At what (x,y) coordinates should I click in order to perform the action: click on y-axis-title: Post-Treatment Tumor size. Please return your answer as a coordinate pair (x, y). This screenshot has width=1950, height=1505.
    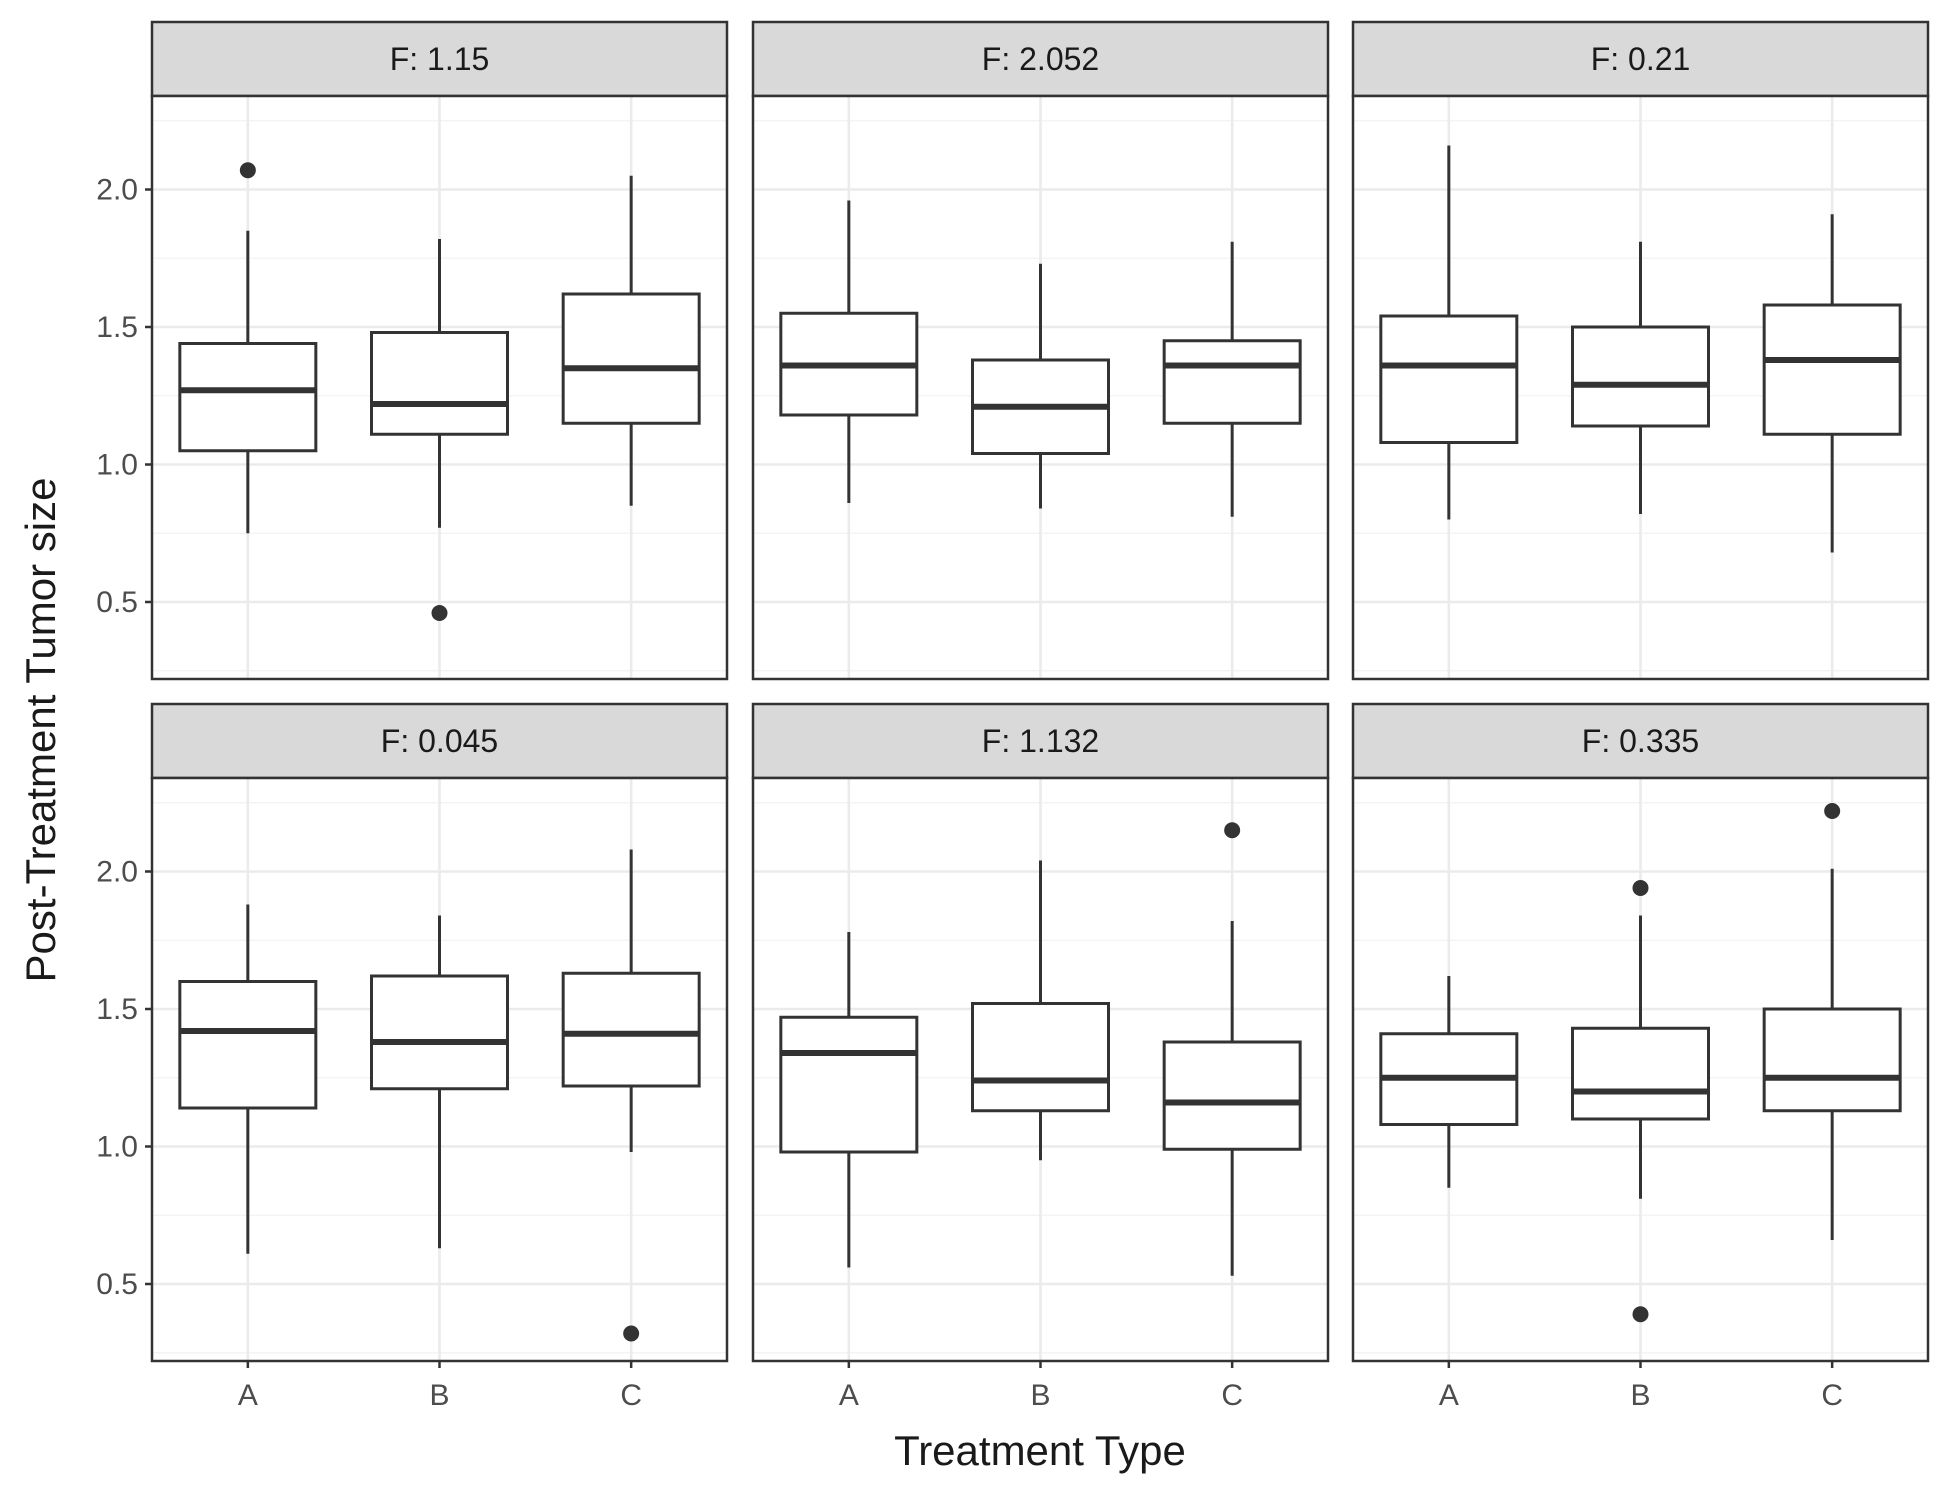
    Looking at the image, I should click on (40, 730).